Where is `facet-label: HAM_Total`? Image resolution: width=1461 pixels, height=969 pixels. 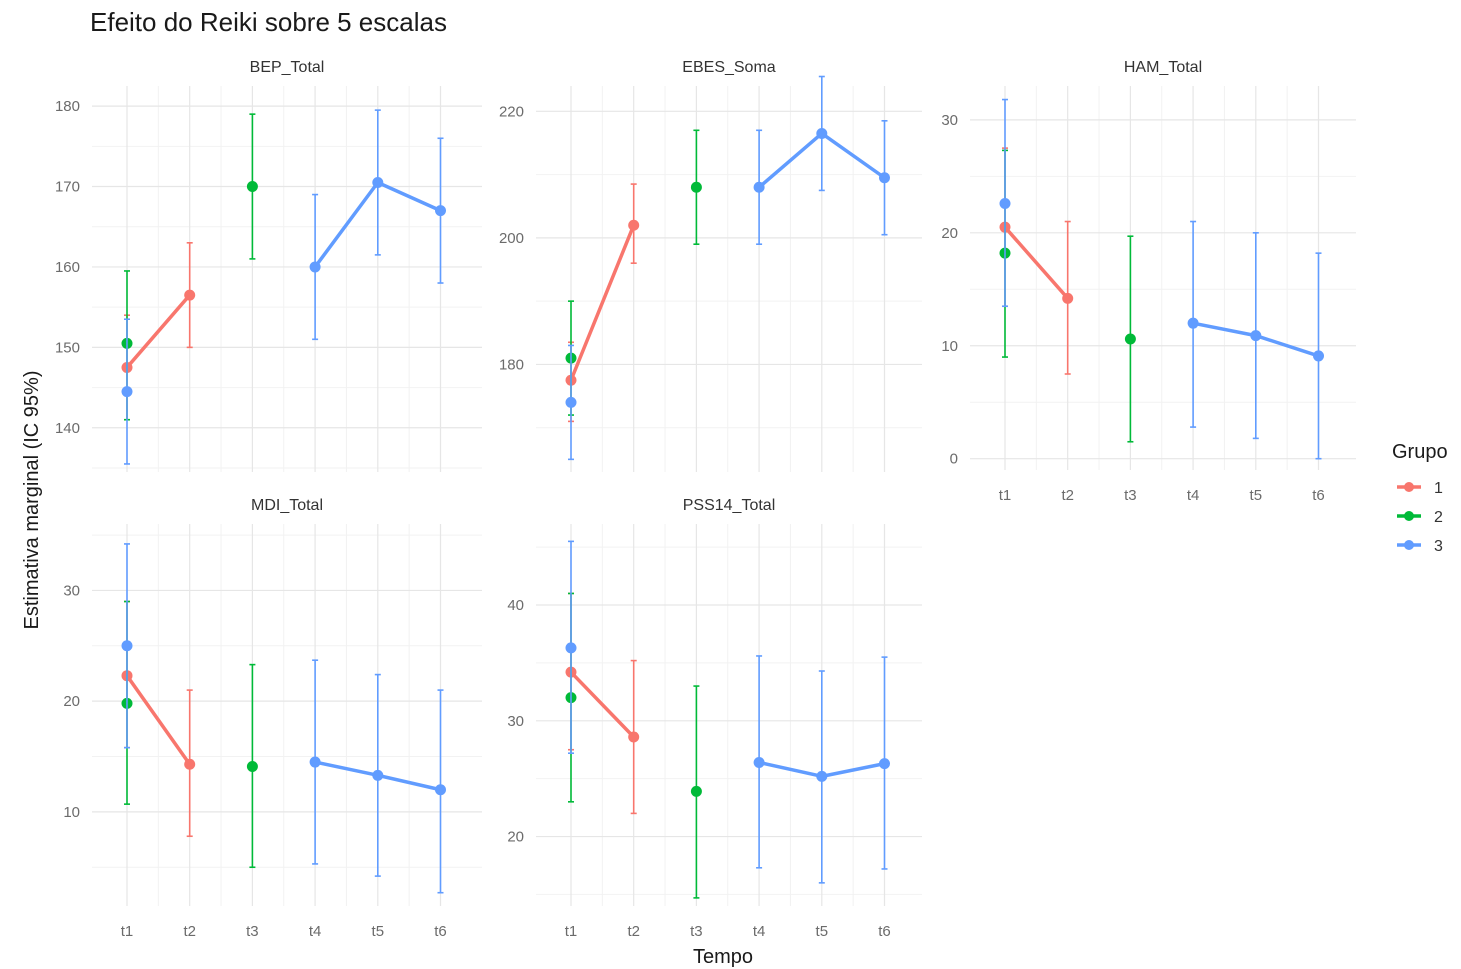
facet-label: HAM_Total is located at coordinates (1163, 67).